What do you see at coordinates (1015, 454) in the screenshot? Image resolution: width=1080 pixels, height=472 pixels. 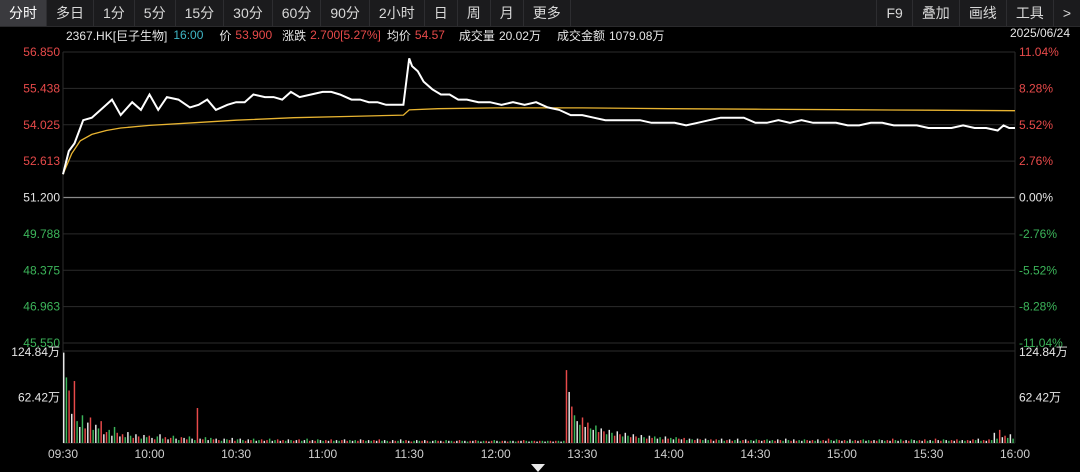 I see `time-tick-label: 16:00` at bounding box center [1015, 454].